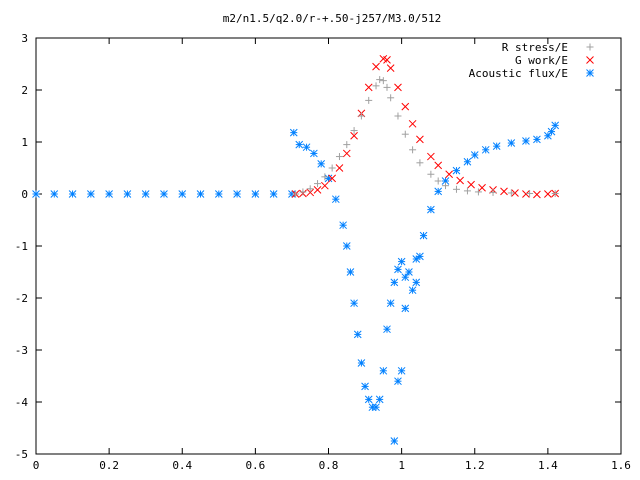  What do you see at coordinates (475, 465) in the screenshot?
I see `x-tick-label: 1.2` at bounding box center [475, 465].